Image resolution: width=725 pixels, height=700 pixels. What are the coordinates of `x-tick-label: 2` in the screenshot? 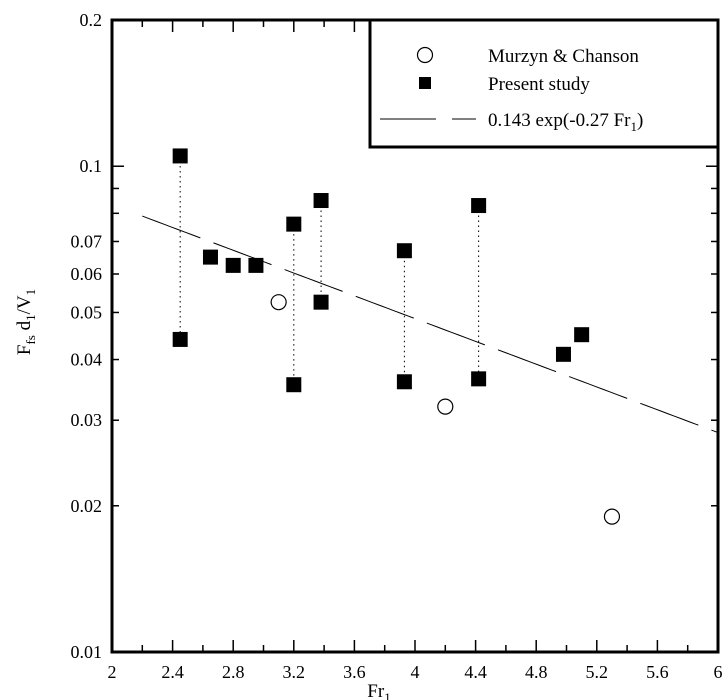 It's located at (112, 672).